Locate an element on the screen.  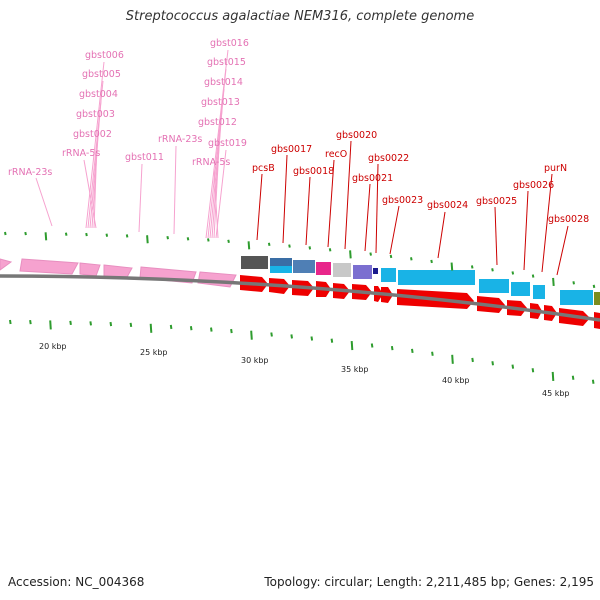
gene-label: gbs0017 is located at coordinates (291, 149).